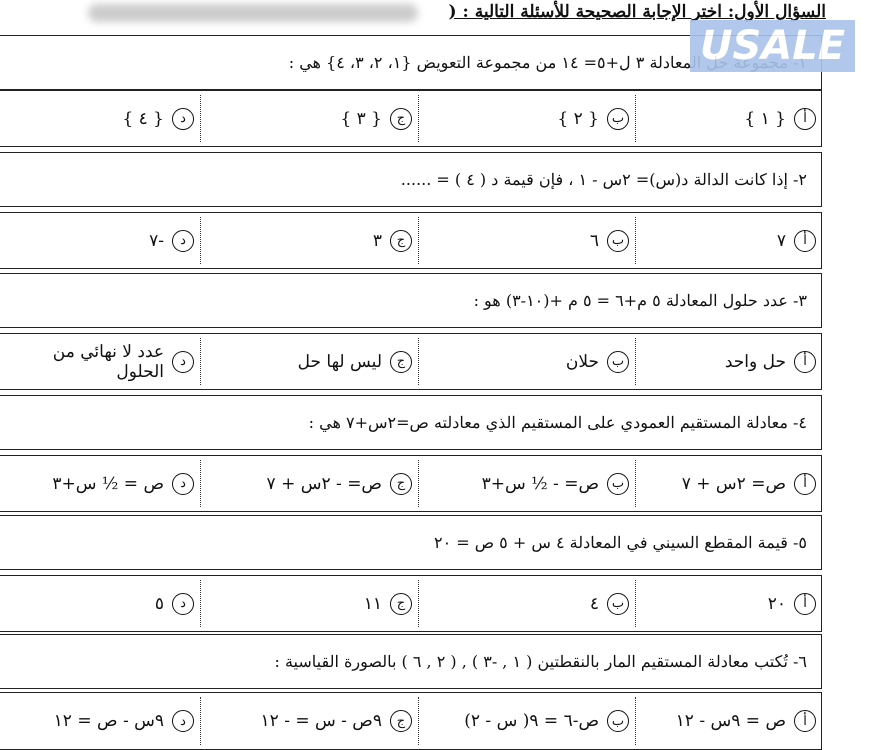 The height and width of the screenshot is (750, 874). I want to click on option-text: حلان, so click(582, 361).